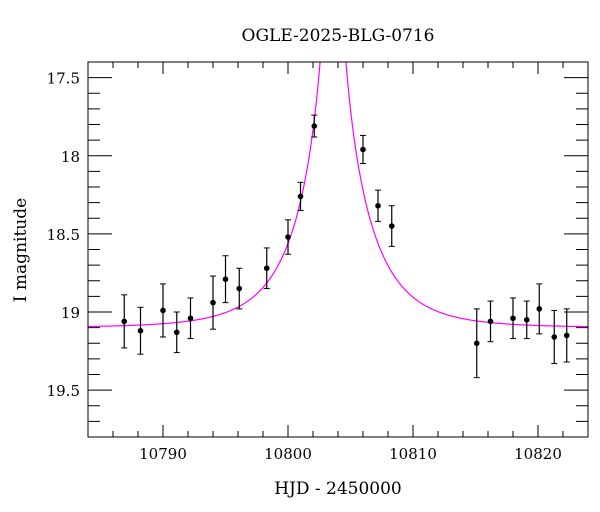  I want to click on chart-title: OGLE-2025-BLG-0716, so click(338, 36).